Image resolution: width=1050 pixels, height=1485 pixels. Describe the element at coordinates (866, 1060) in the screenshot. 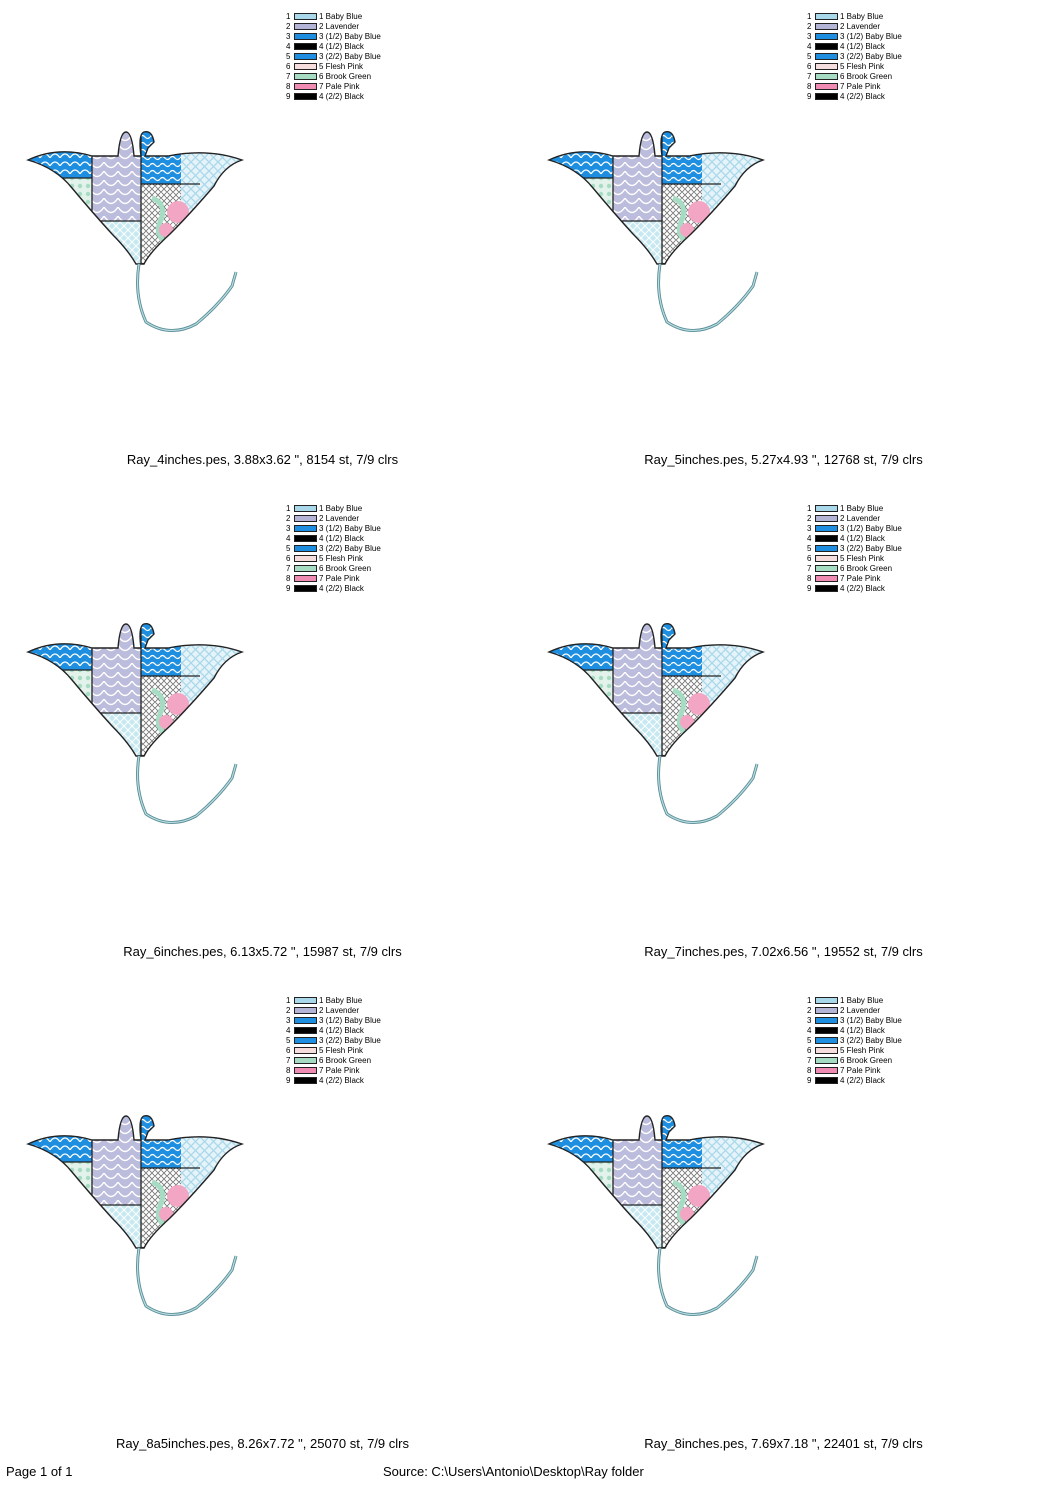

I see `thread-color-label: 6 Brook Green` at that location.